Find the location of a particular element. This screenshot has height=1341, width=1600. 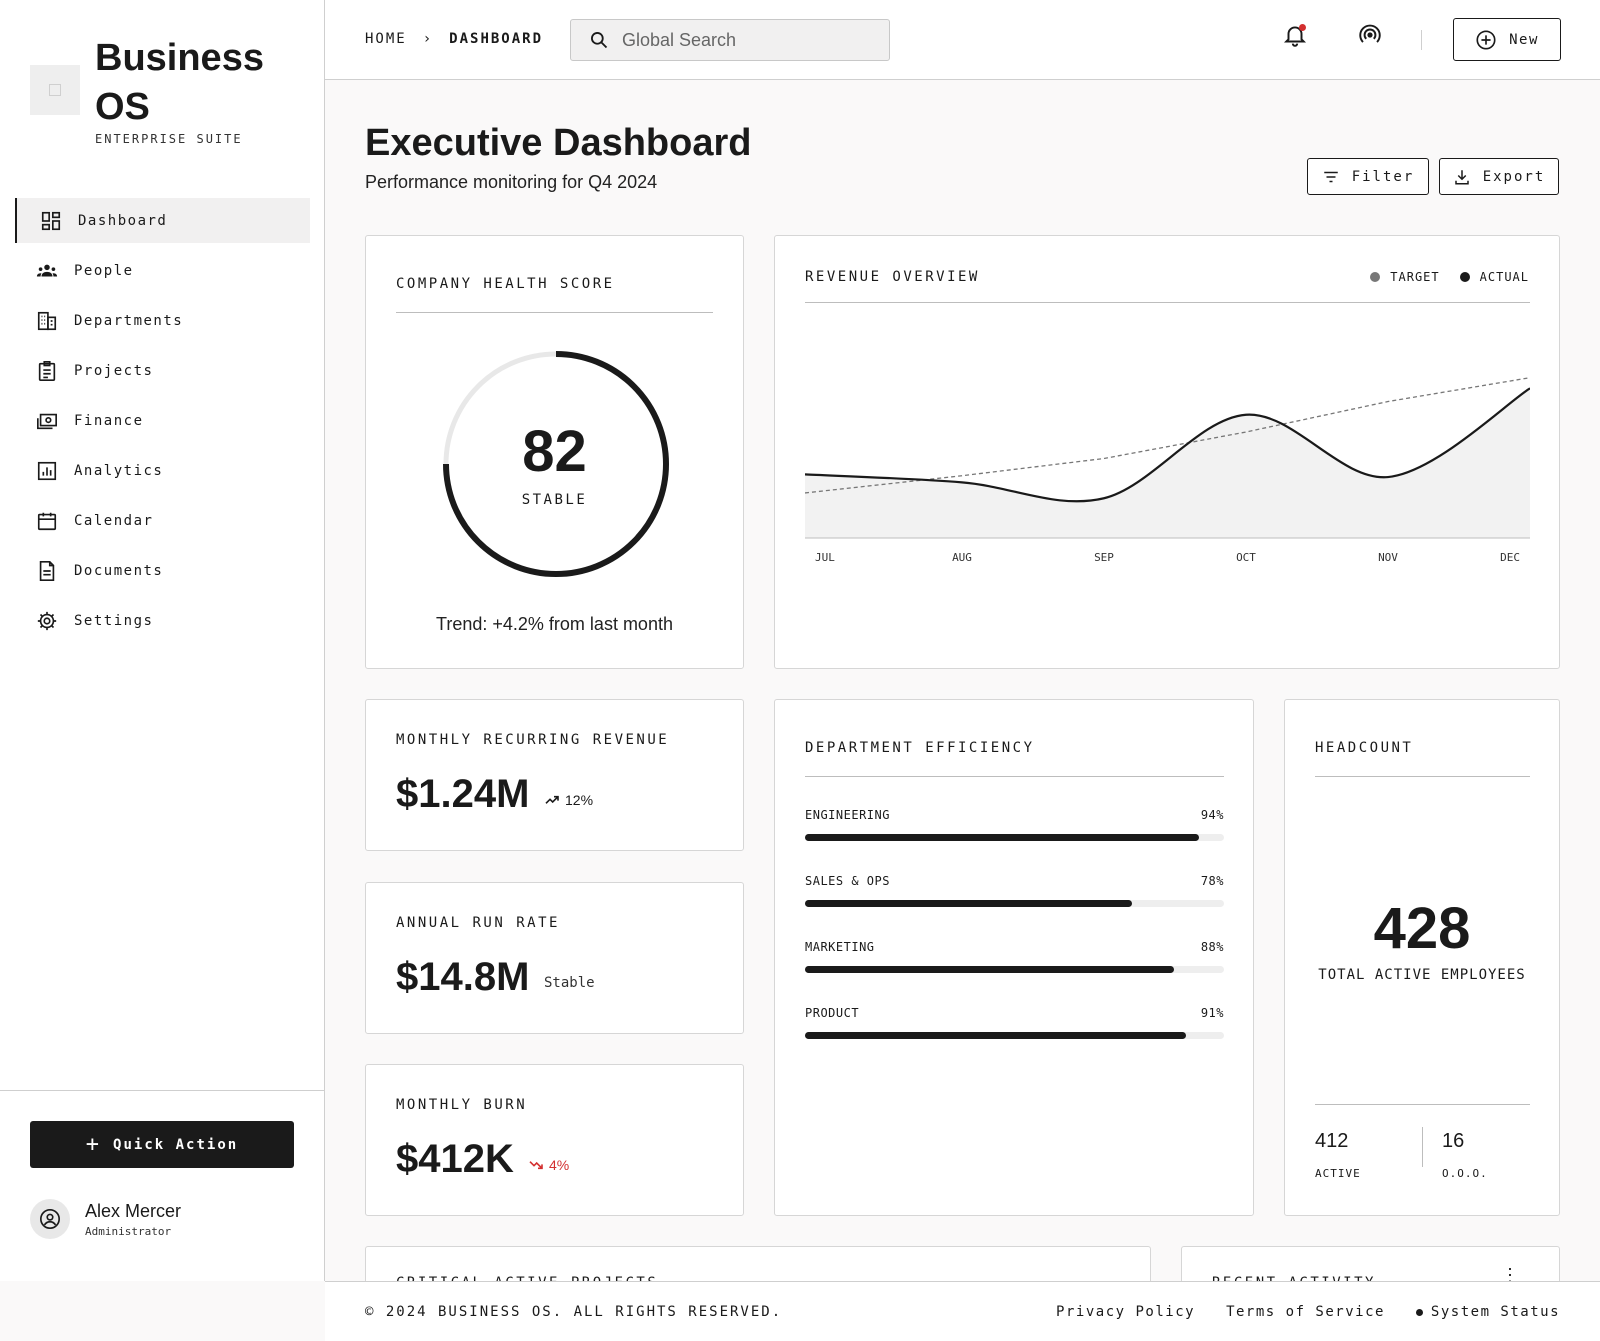

filter-button: Filter is located at coordinates (1368, 176).